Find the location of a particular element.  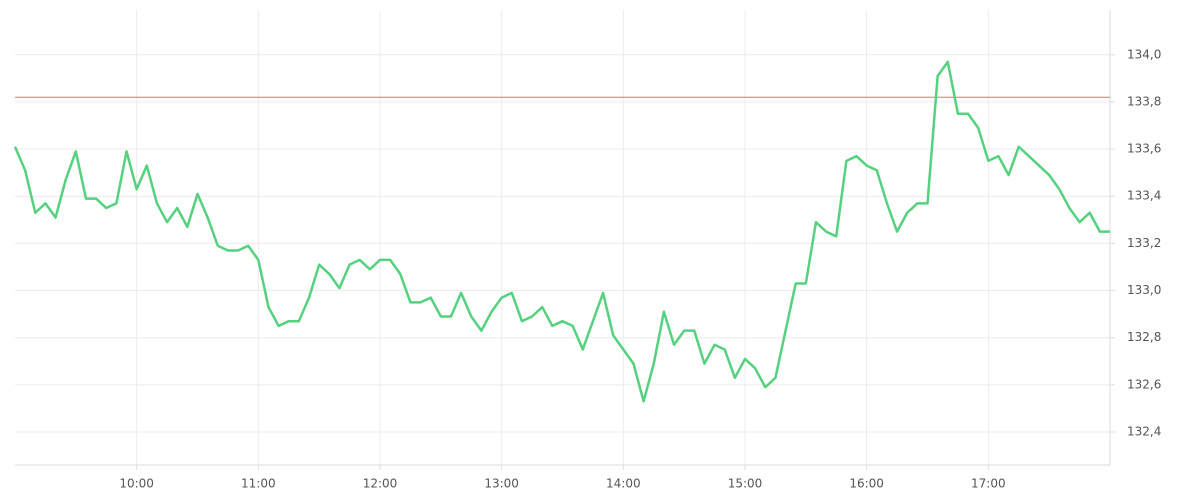

y-tick-label: 133,0 is located at coordinates (1144, 290).